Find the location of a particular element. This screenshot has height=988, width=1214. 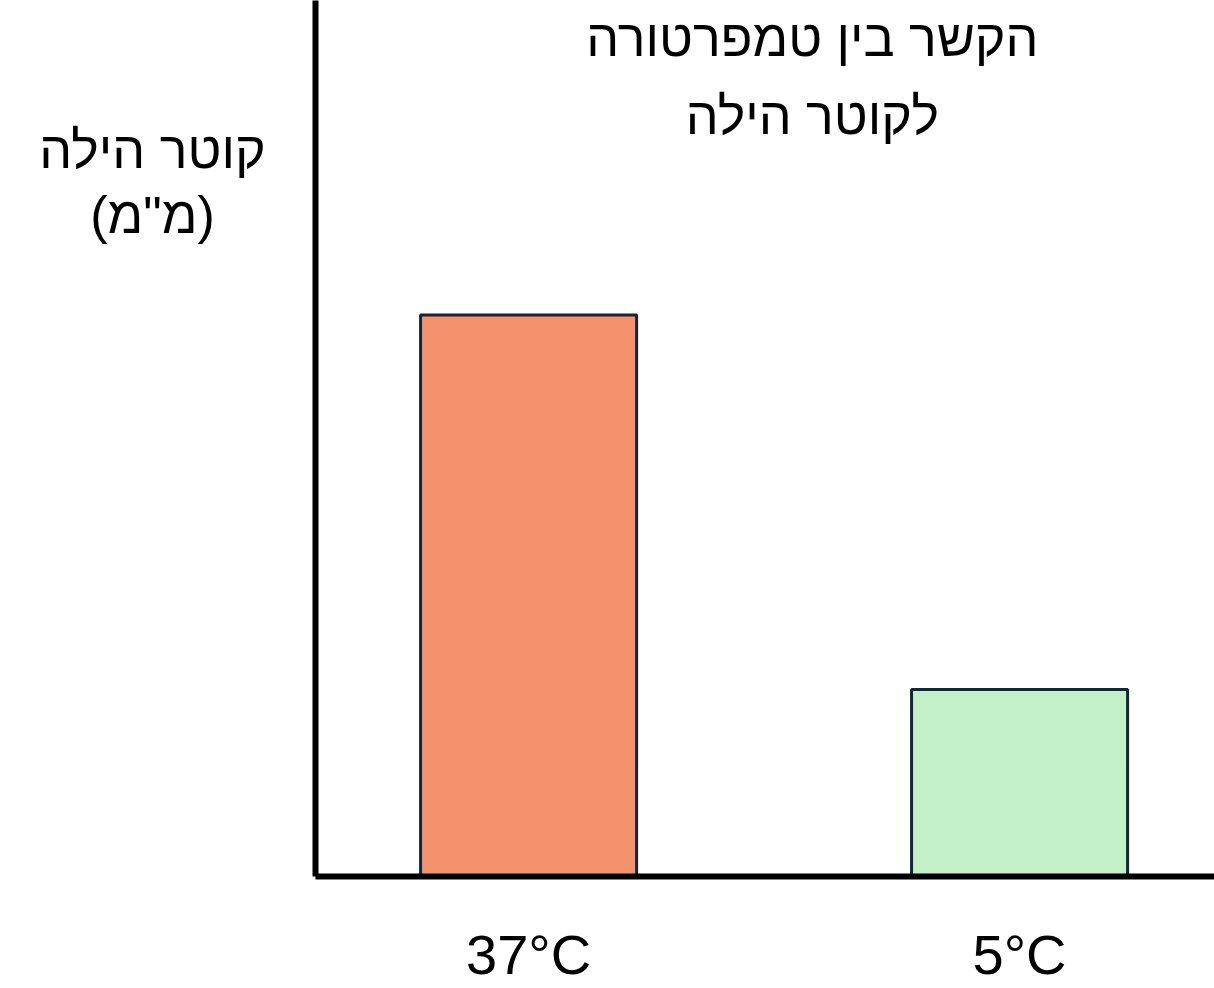

x-tick-label: 5°C is located at coordinates (1019, 954).